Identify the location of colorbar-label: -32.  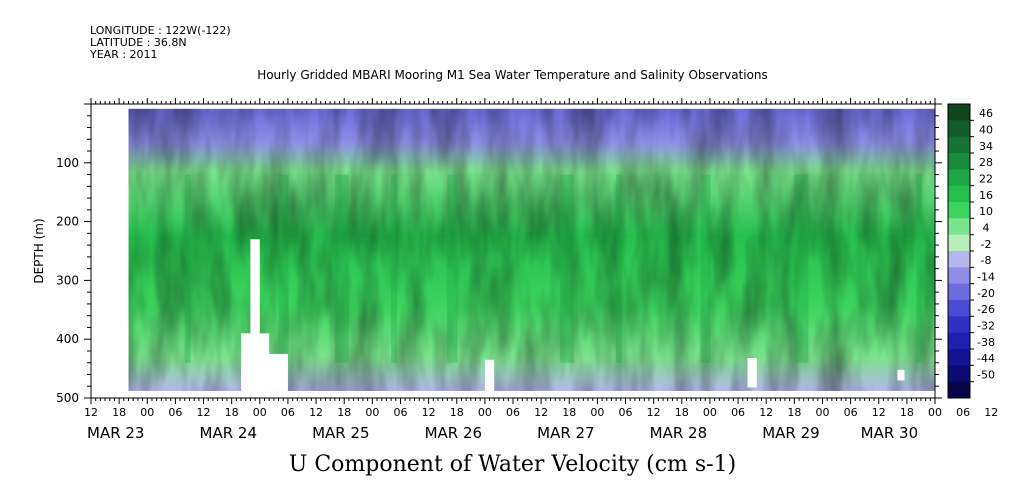
(986, 326).